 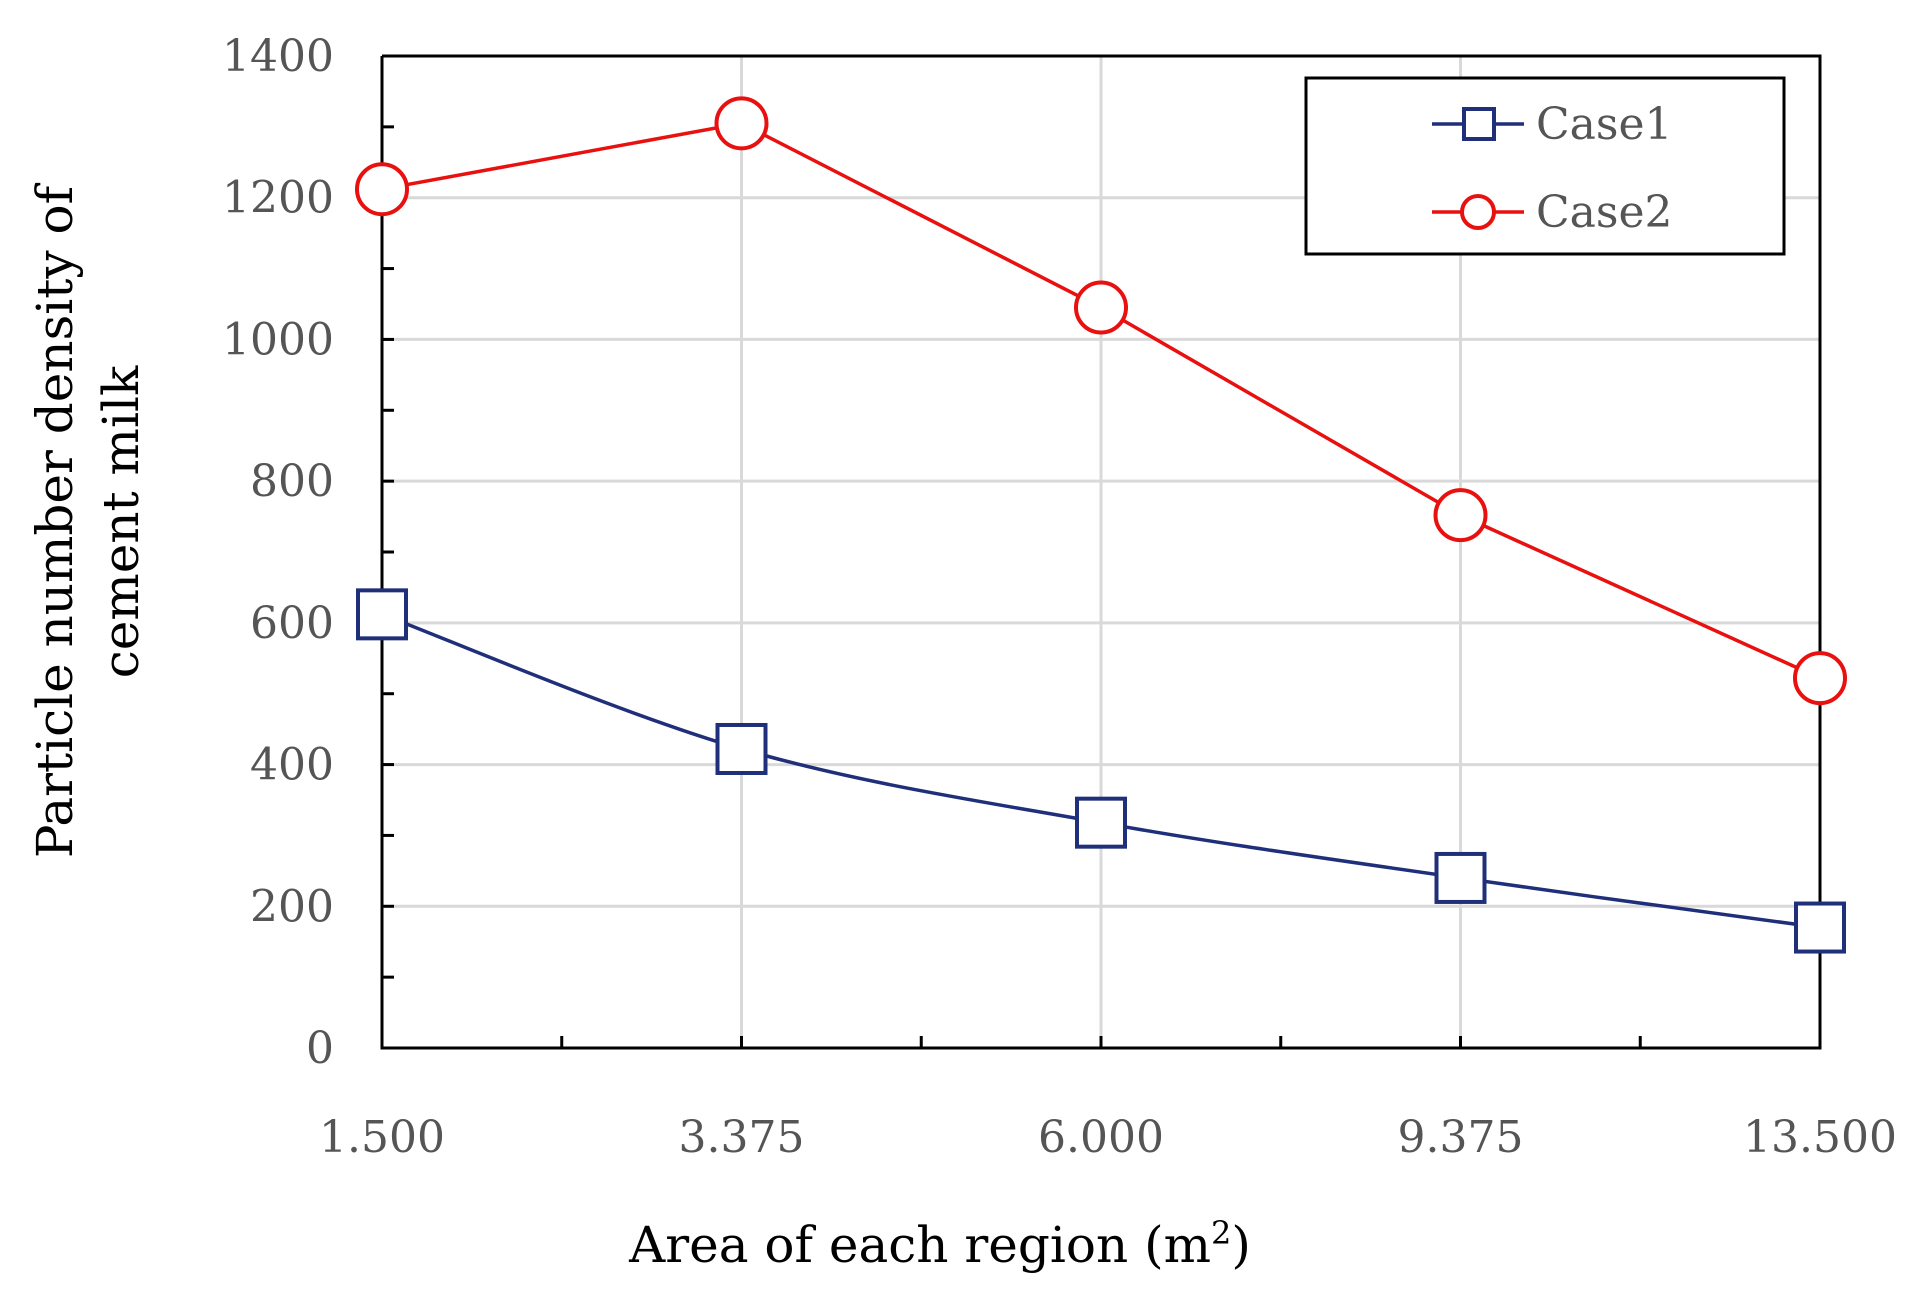 I want to click on x-axis-title: Area of each region (m2), so click(x=939, y=1244).